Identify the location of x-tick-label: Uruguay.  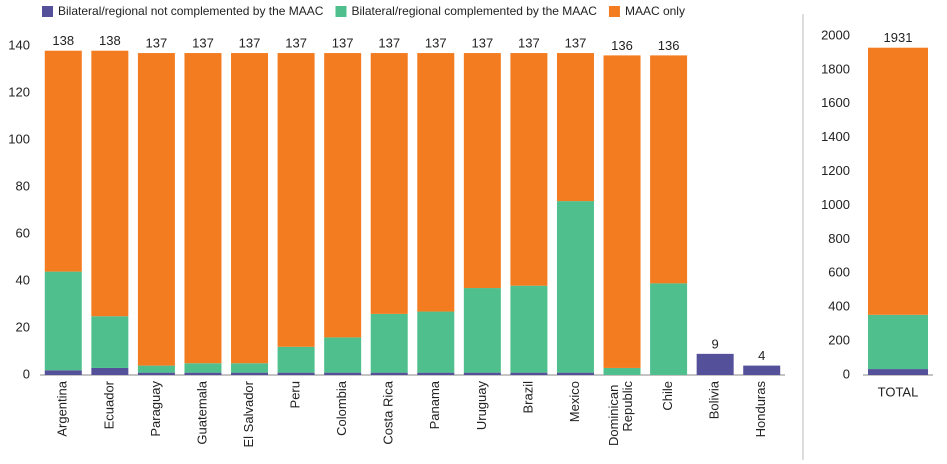
(481, 406).